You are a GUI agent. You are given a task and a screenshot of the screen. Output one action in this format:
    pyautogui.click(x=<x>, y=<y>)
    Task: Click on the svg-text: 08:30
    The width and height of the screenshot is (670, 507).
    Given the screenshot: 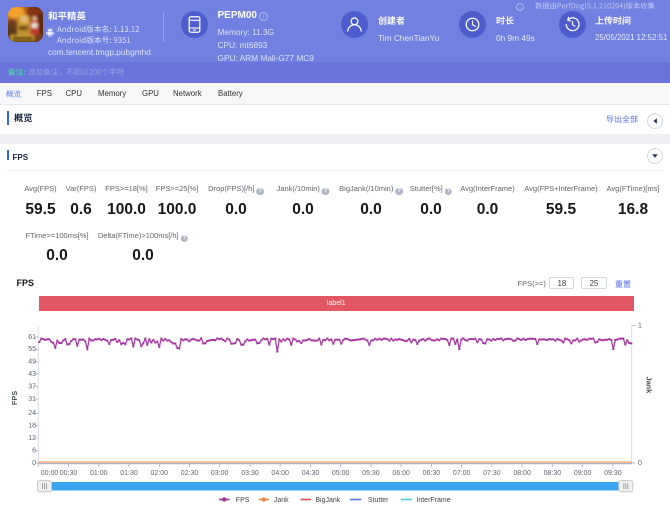 What is the action you would take?
    pyautogui.click(x=553, y=473)
    